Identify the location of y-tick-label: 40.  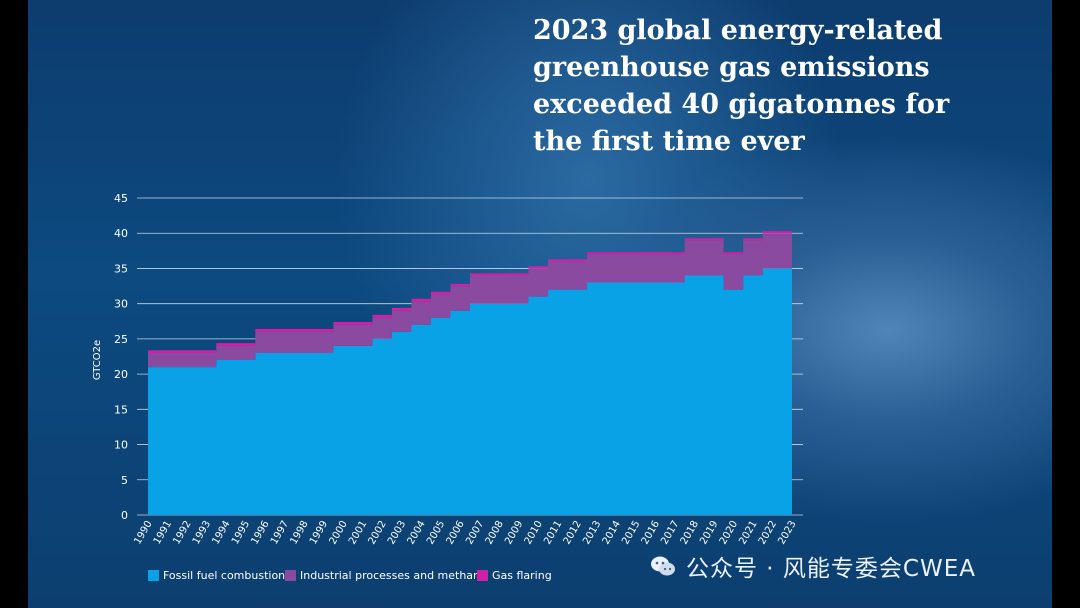
(121, 233).